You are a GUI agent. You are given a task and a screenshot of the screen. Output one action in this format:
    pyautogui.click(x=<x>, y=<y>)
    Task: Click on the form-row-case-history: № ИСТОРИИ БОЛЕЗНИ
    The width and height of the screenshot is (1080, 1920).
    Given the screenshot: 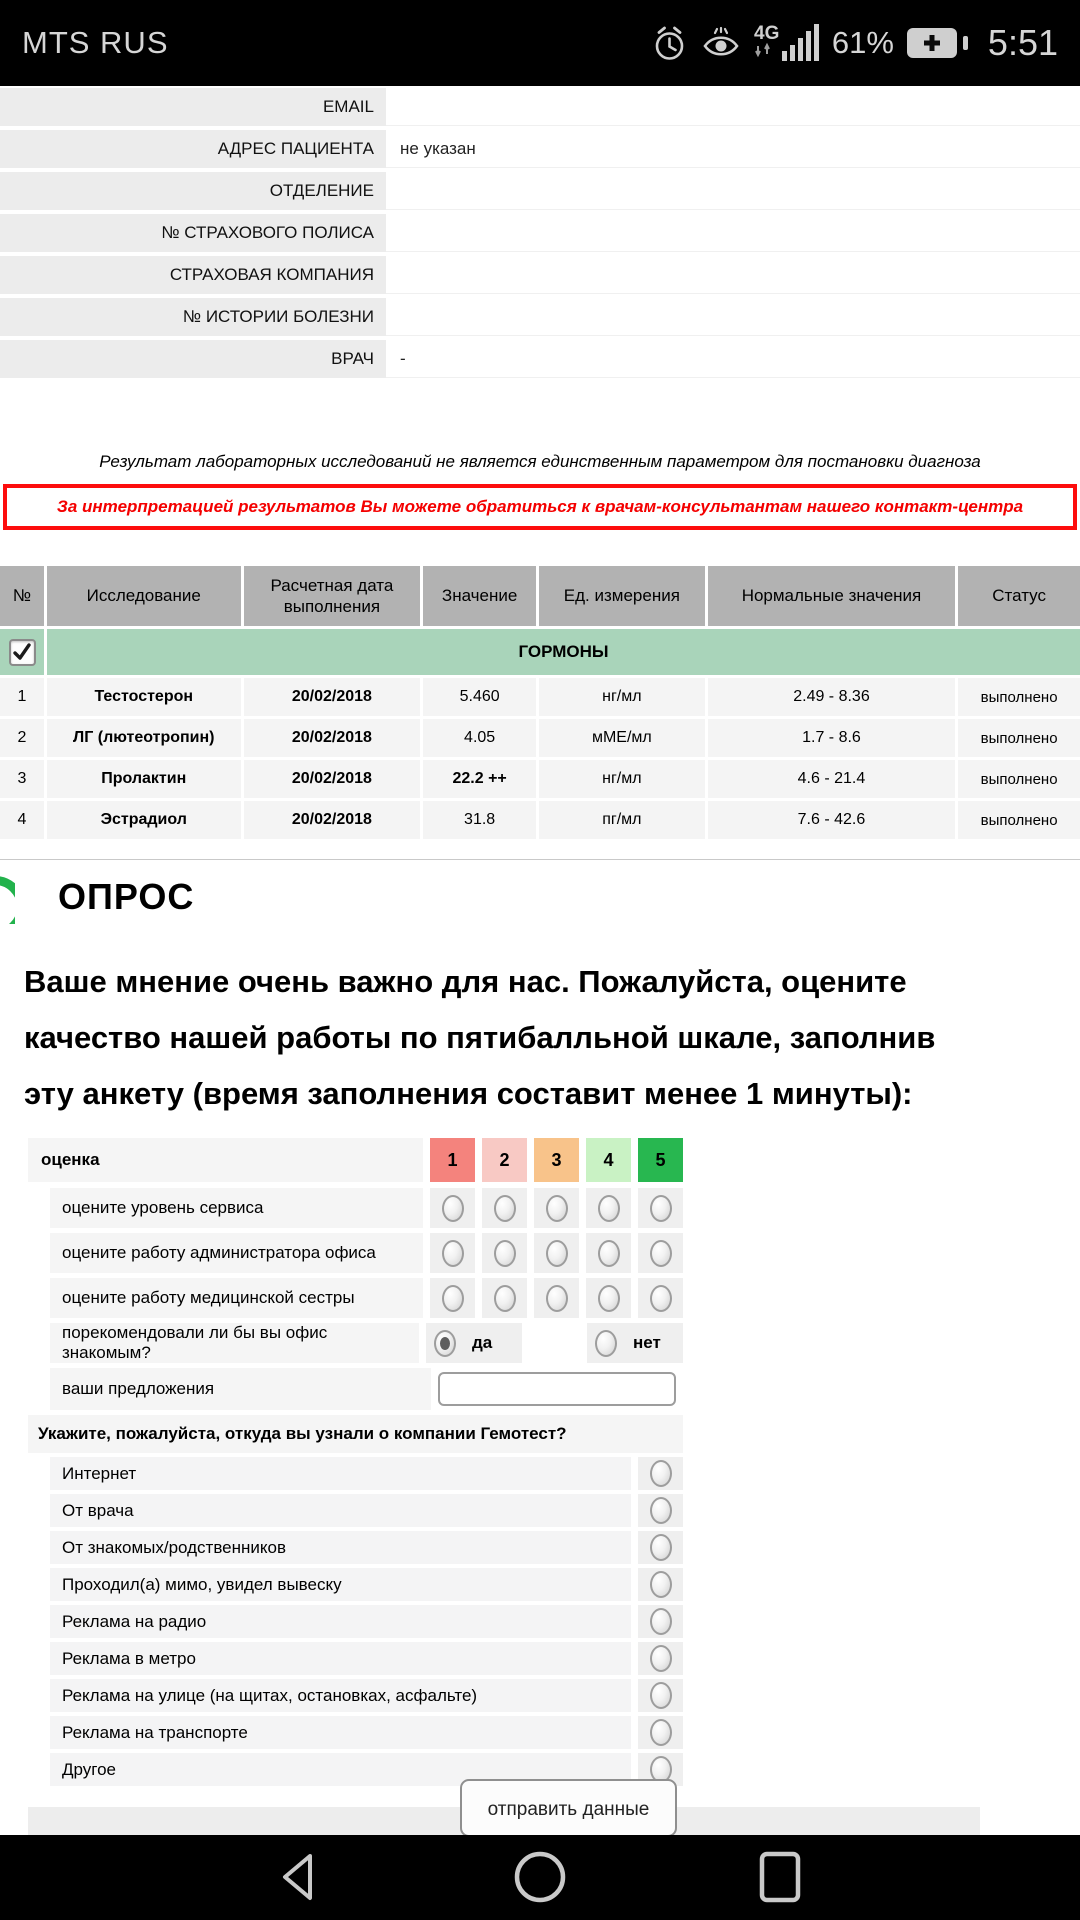 What is the action you would take?
    pyautogui.click(x=540, y=317)
    